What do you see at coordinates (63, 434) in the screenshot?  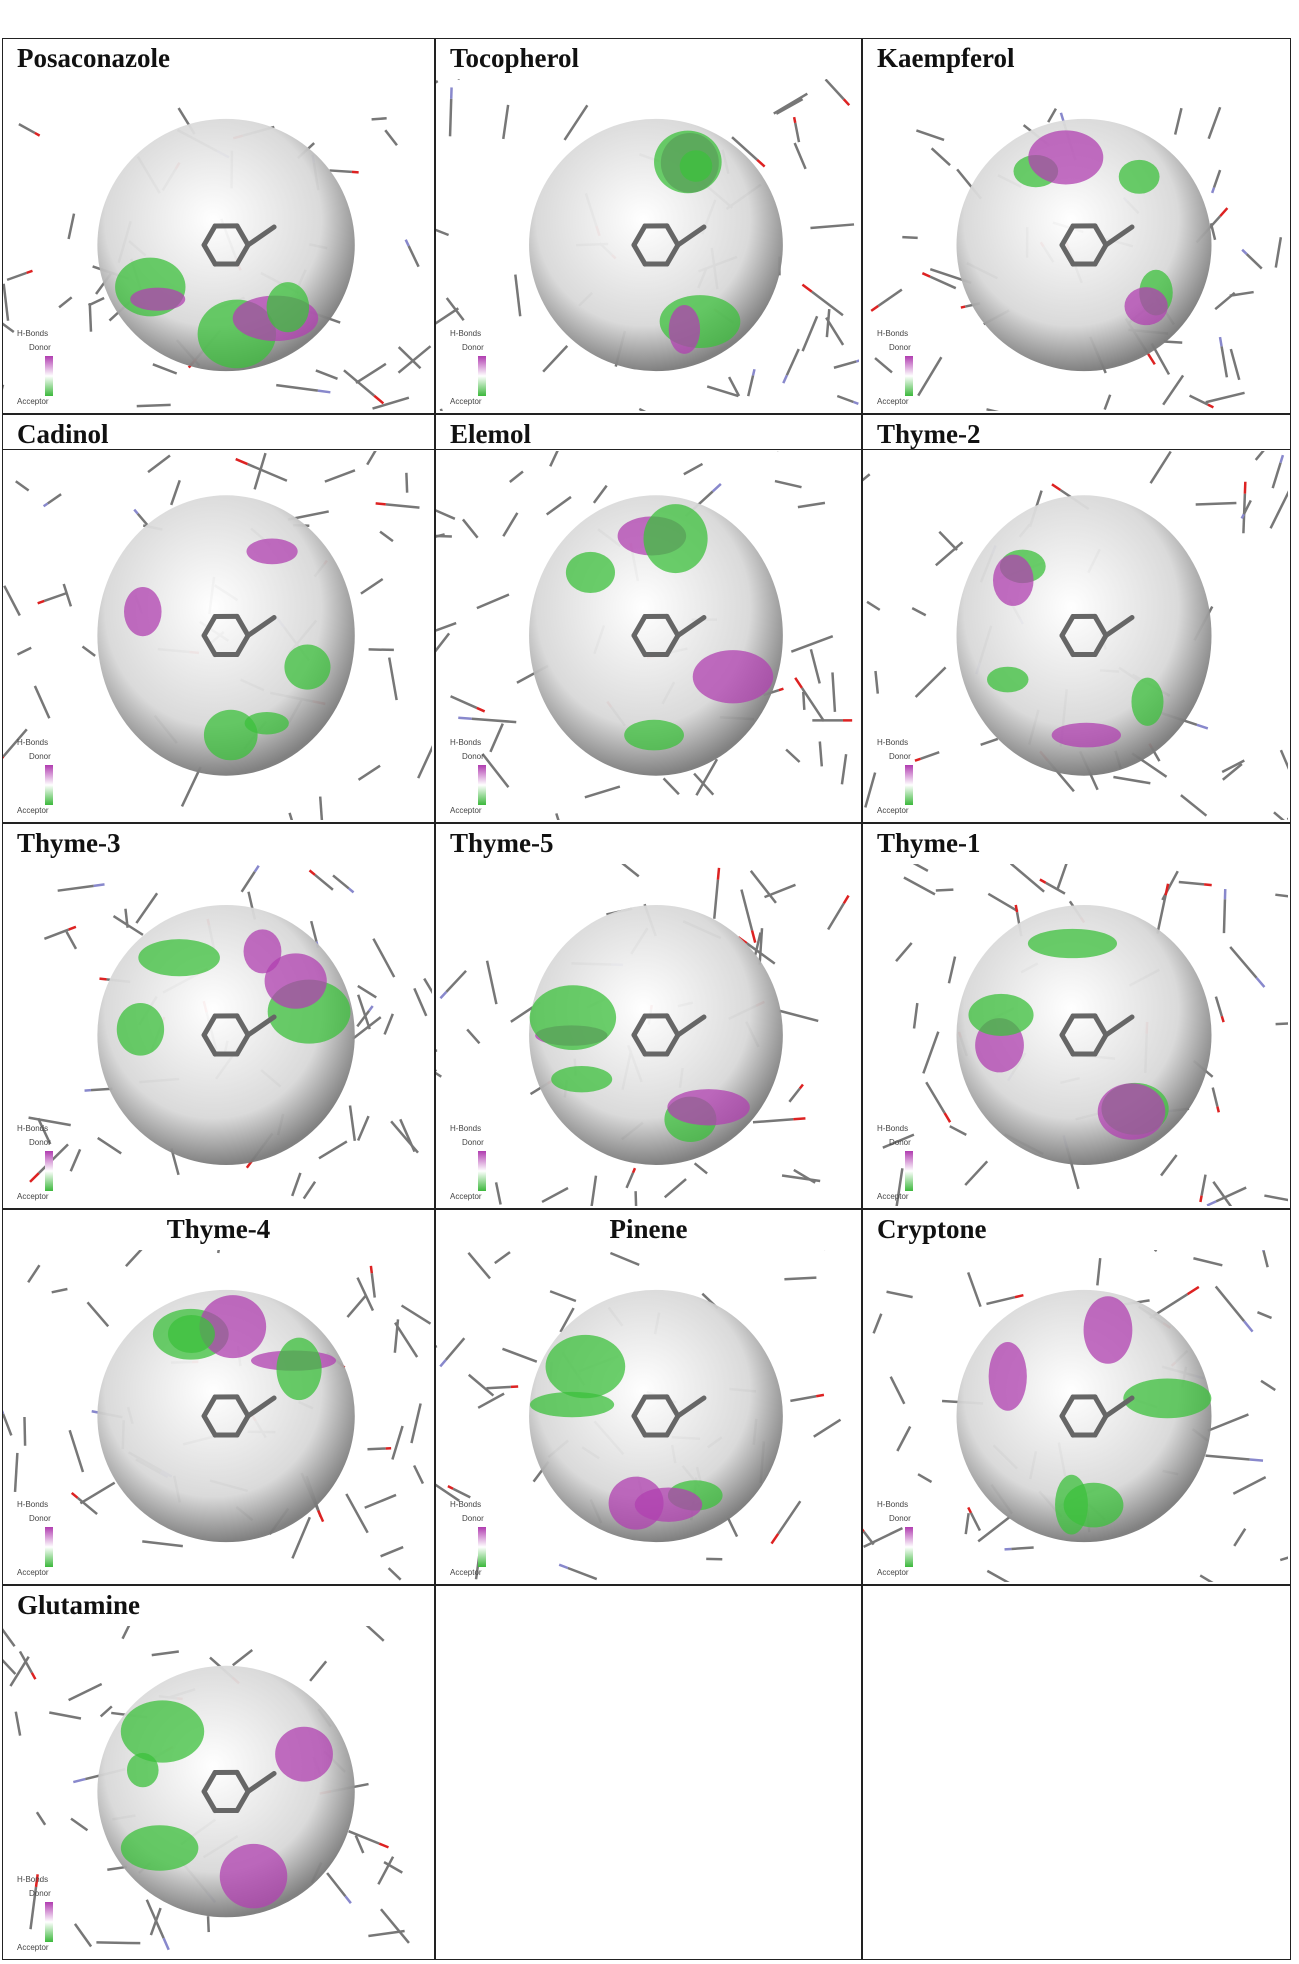 I see `panel-title: Cadinol` at bounding box center [63, 434].